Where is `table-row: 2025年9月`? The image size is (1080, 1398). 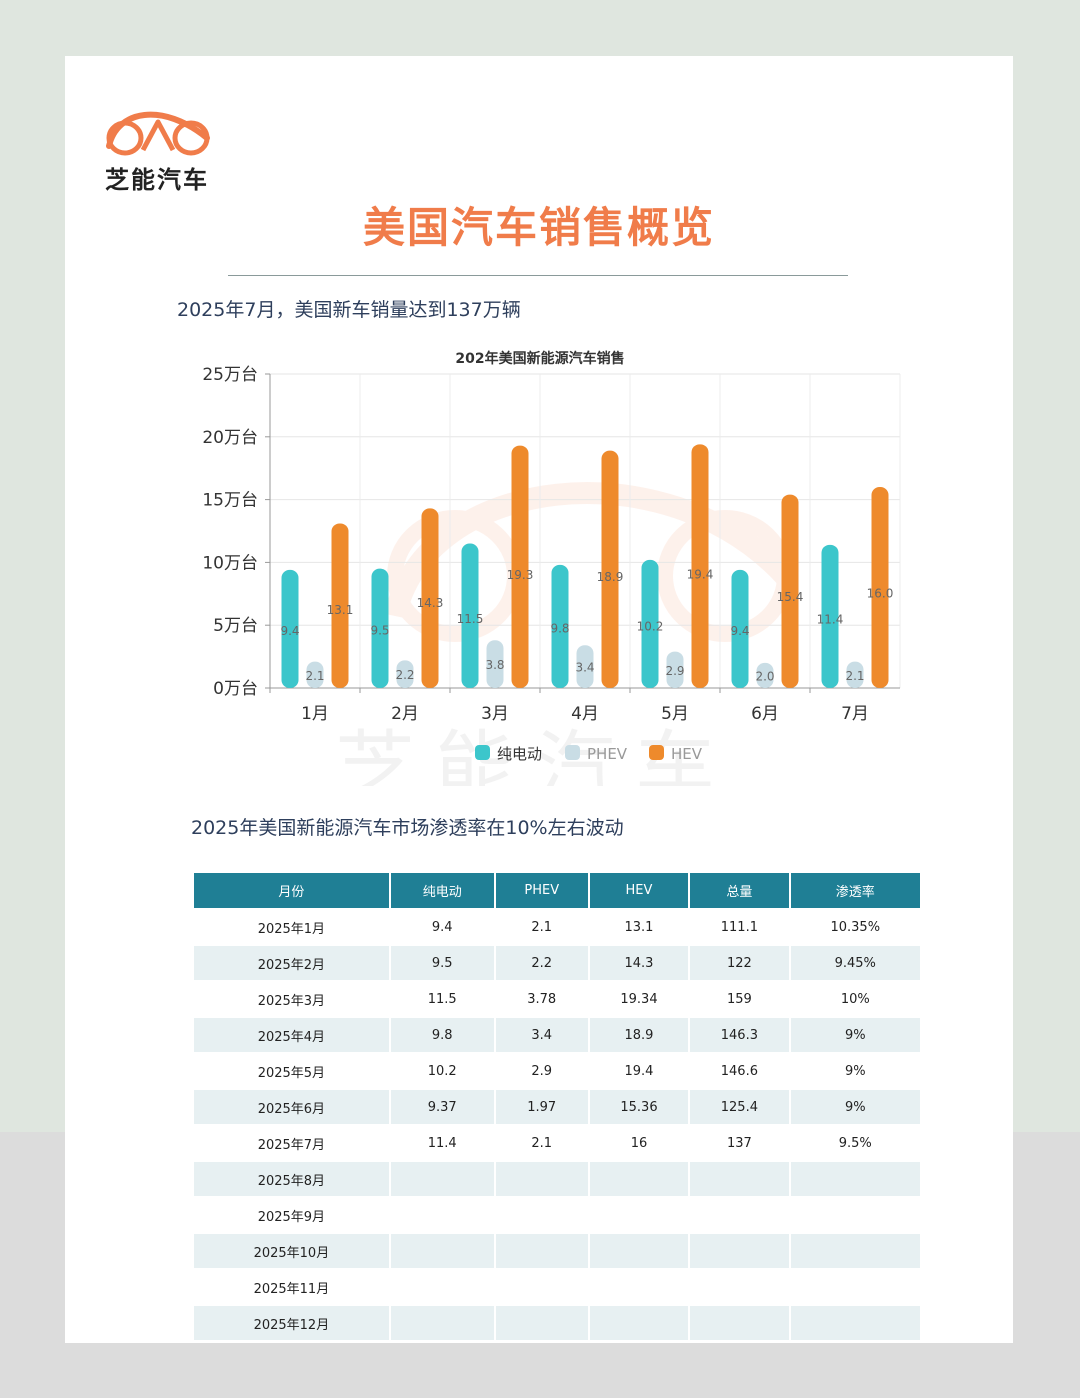
table-row: 2025年9月 is located at coordinates (557, 1215).